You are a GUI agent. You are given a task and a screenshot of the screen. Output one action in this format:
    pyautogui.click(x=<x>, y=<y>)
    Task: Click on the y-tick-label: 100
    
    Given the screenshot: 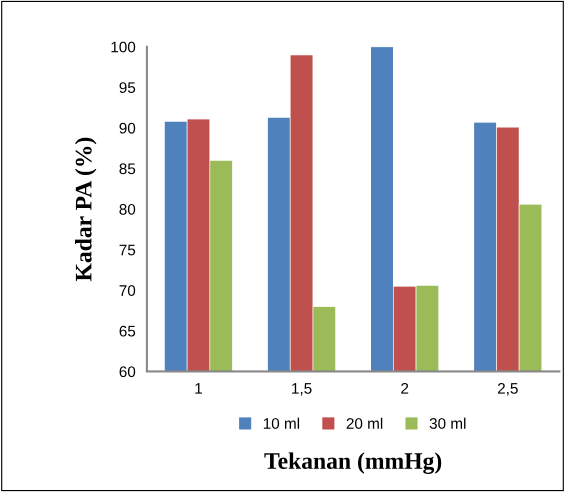 What is the action you would take?
    pyautogui.click(x=123, y=47)
    